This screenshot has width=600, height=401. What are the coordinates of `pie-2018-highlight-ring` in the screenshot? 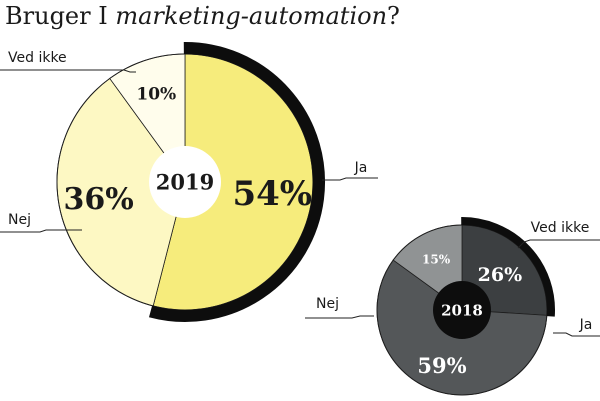 It's located at (508, 266).